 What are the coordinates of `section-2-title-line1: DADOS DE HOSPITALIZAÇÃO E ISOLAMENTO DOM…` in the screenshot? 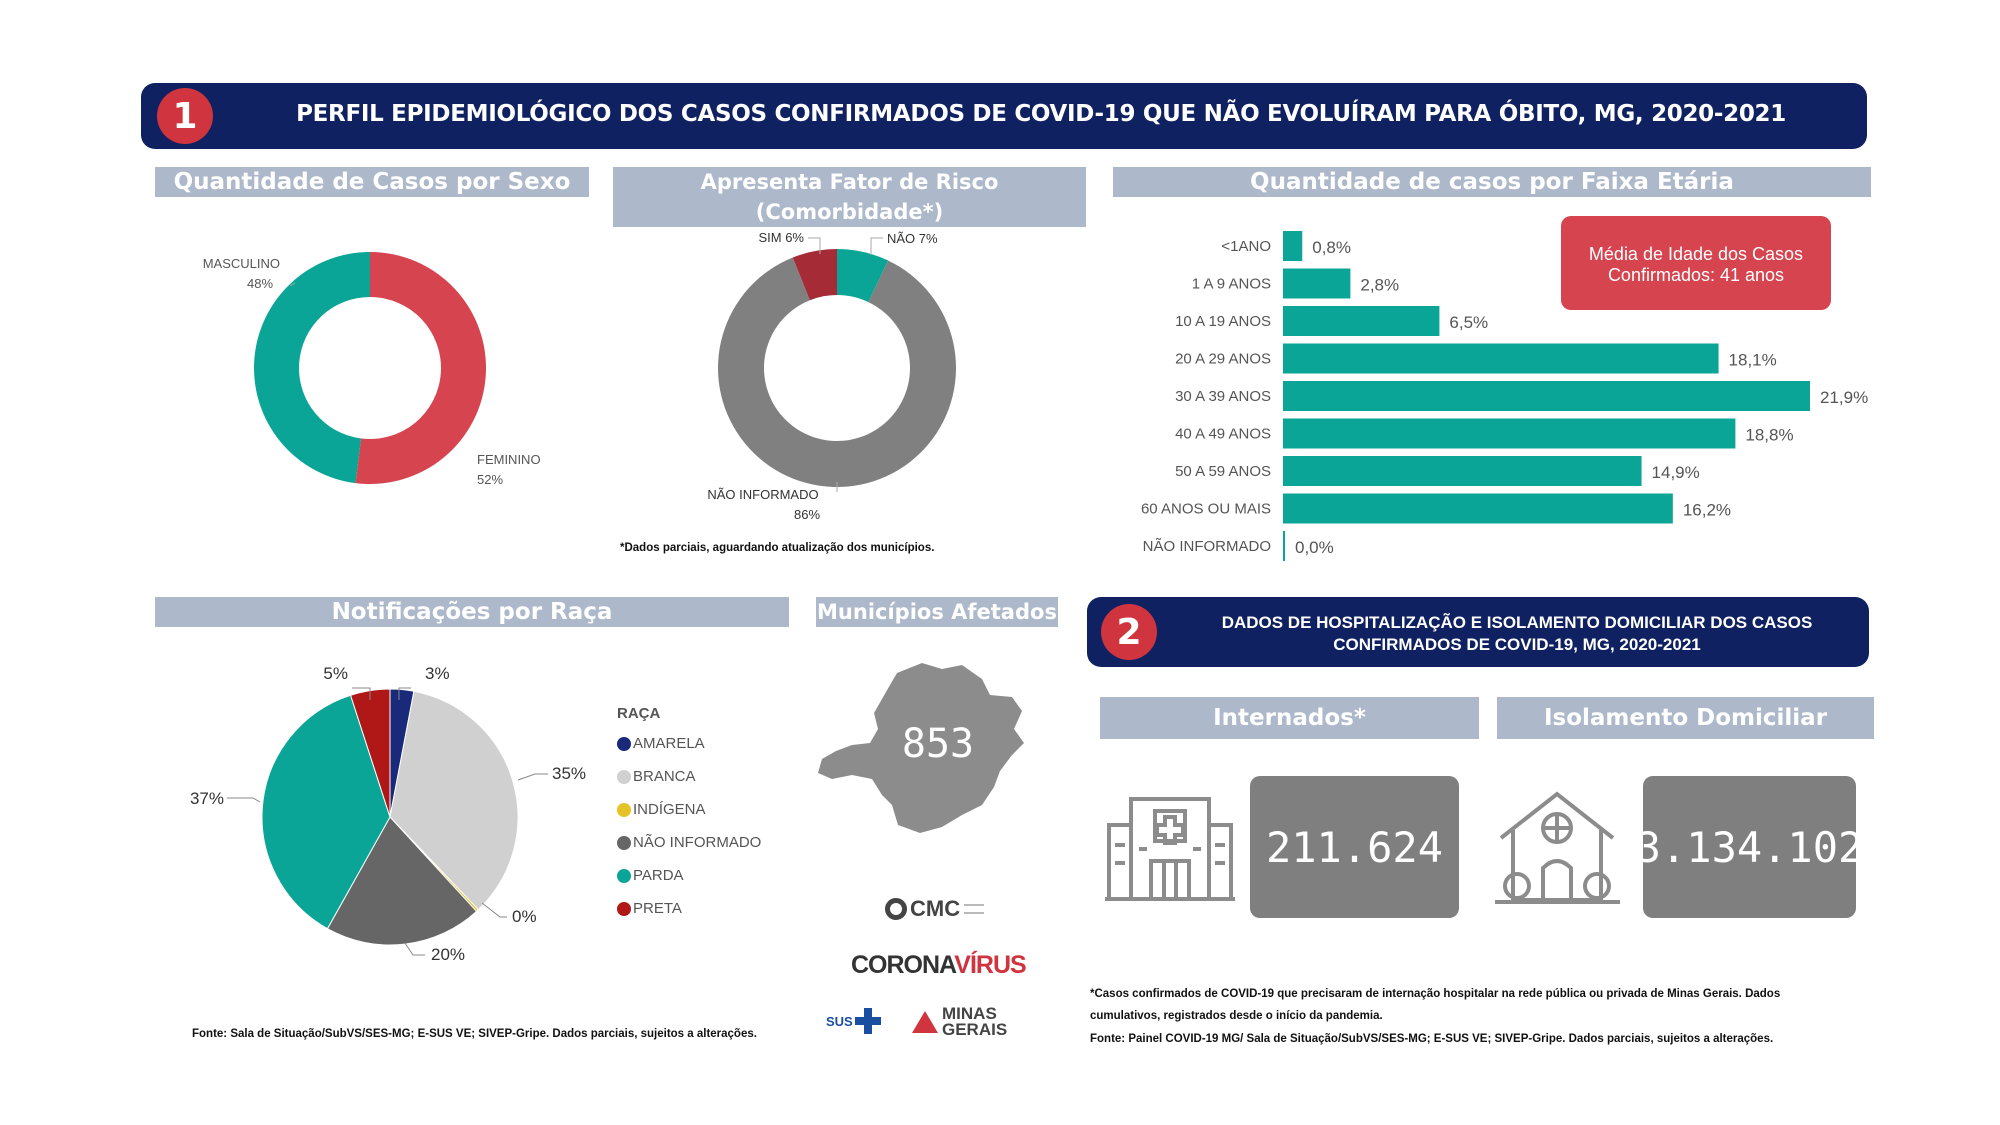 It's located at (1517, 622).